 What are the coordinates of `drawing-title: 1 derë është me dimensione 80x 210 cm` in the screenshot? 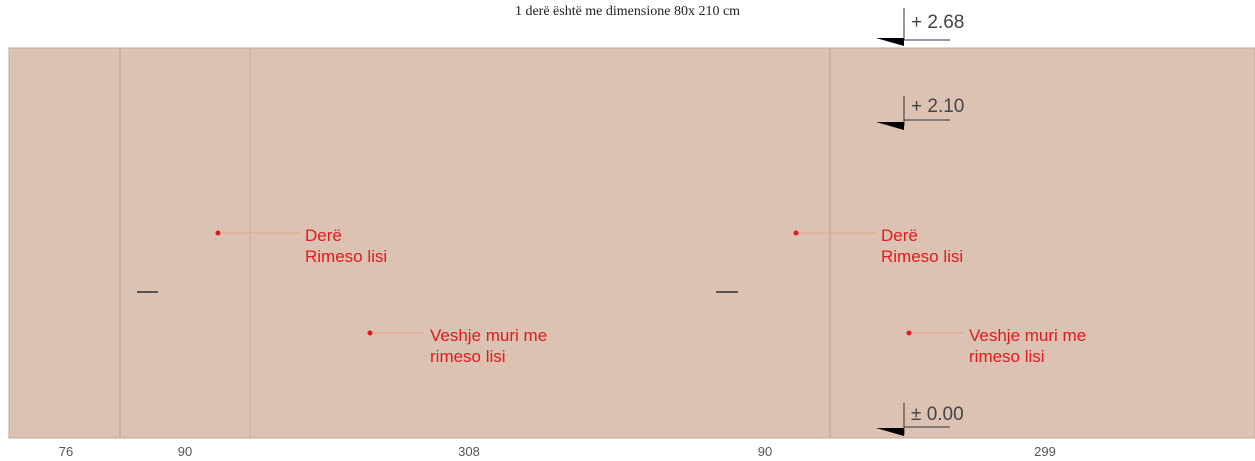 It's located at (627, 11).